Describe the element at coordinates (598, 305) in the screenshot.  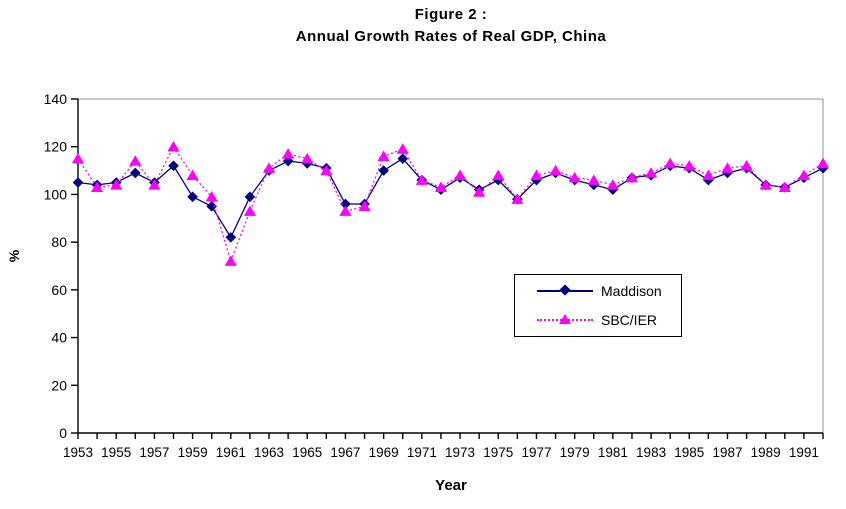
I see `legend-box: Maddison SBC/IER` at that location.